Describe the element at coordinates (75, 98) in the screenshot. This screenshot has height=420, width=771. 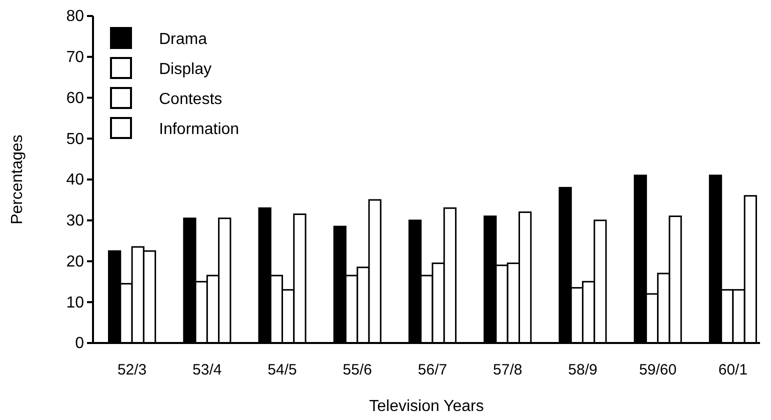
I see `y-tick-label: 60` at that location.